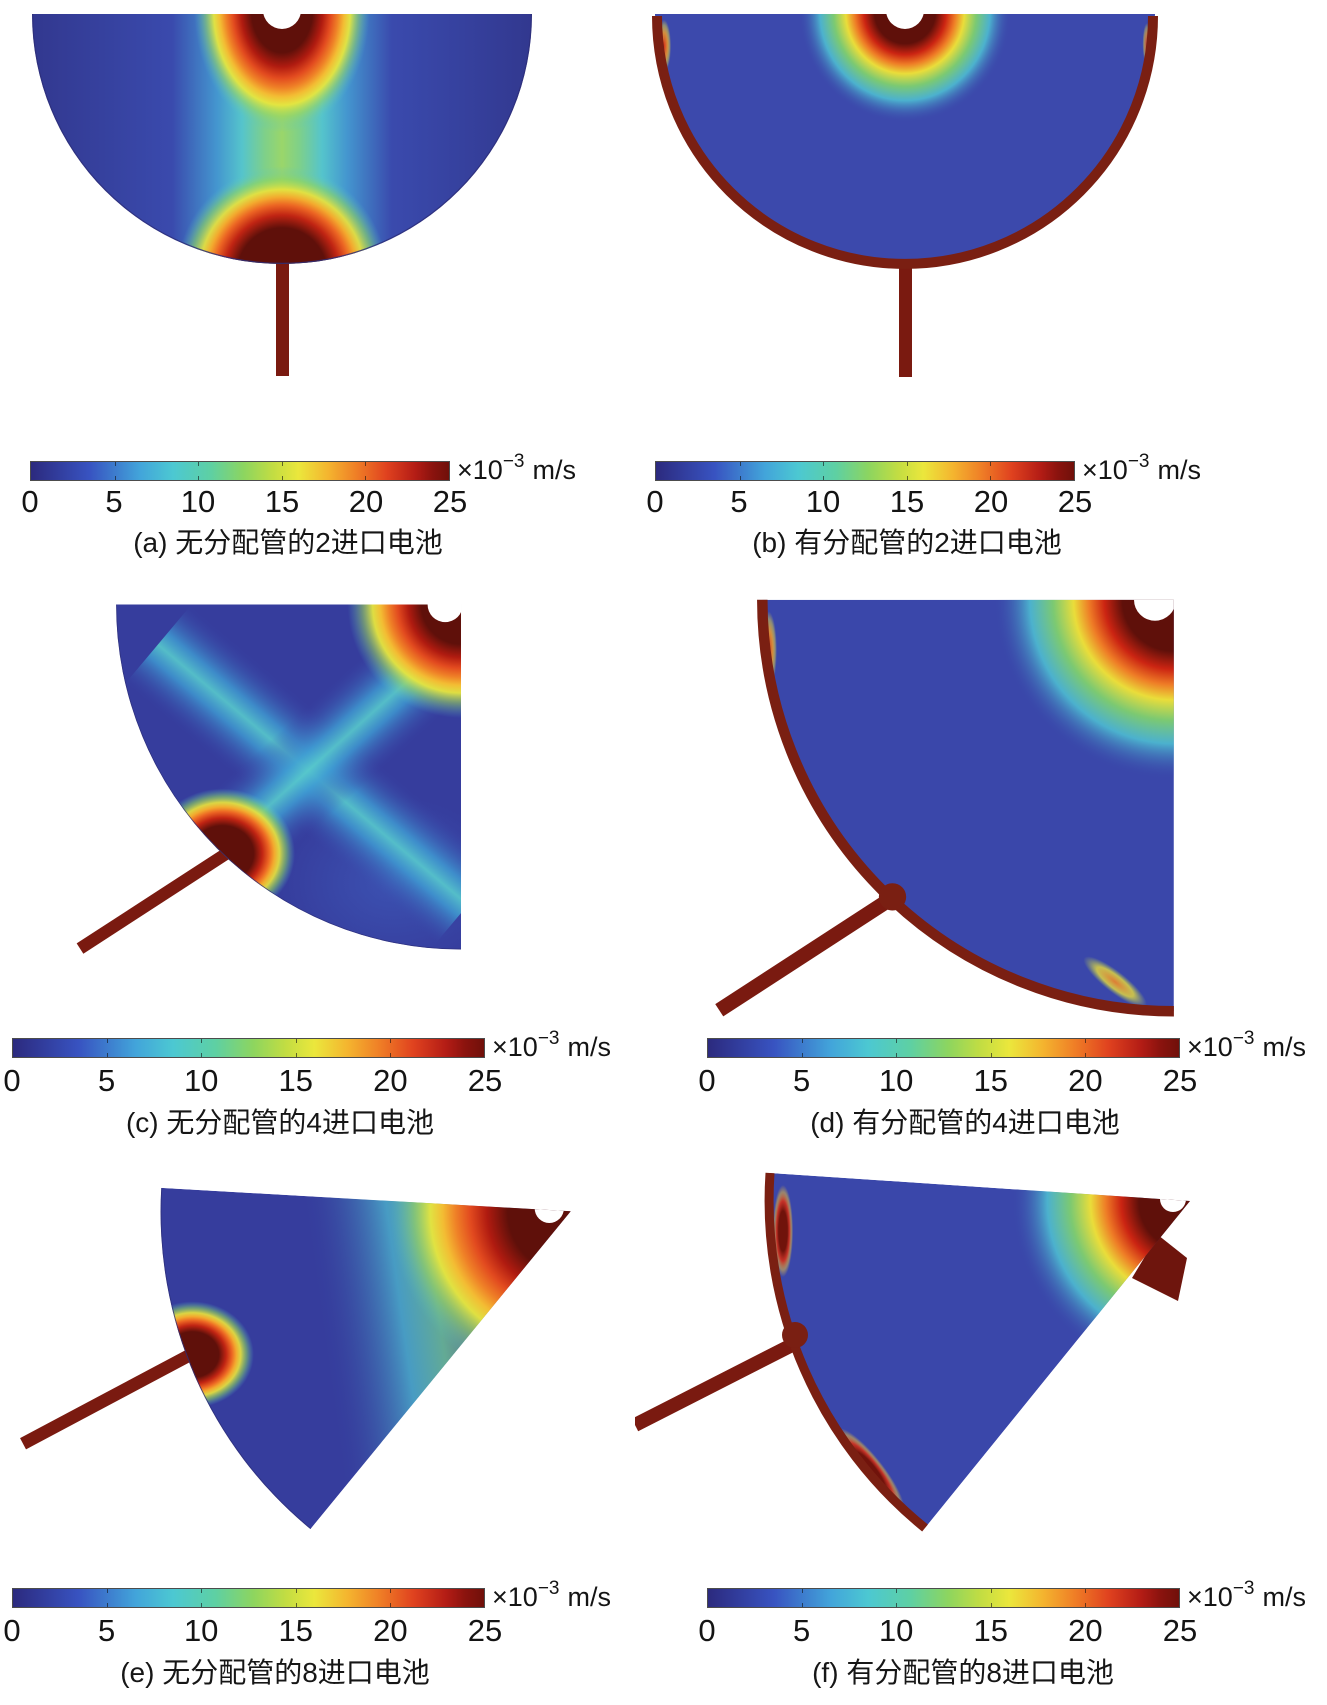 This screenshot has height=1705, width=1327. What do you see at coordinates (275, 1672) in the screenshot?
I see `caption-e: (e) 无分配管的8进口电池` at bounding box center [275, 1672].